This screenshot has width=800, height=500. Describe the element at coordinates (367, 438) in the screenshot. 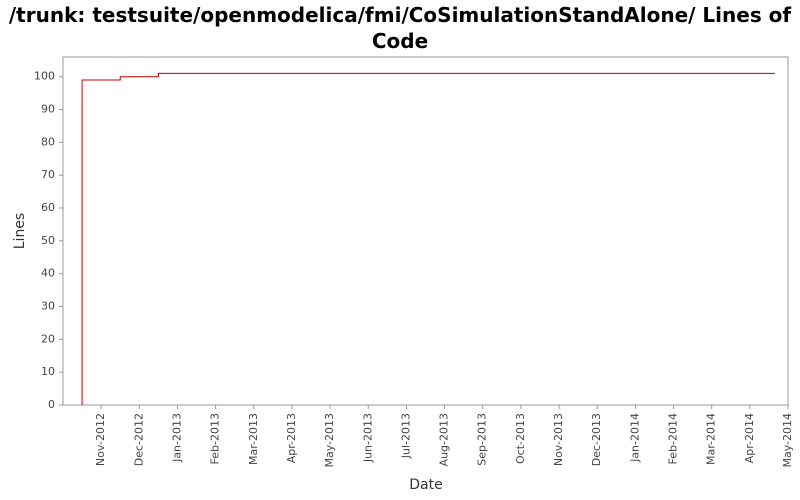

I see `x-tick-label: Jun-2013` at that location.